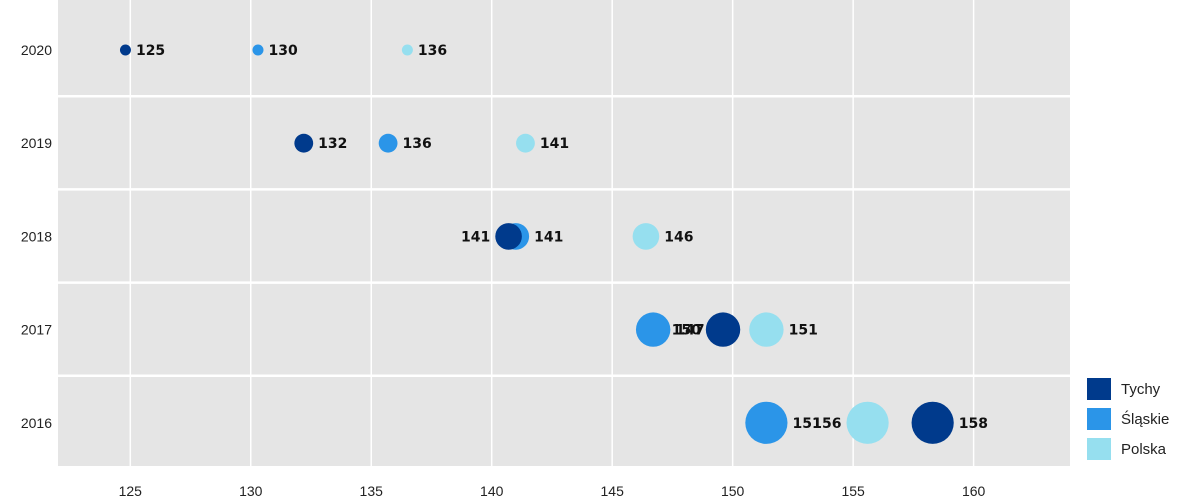 The height and width of the screenshot is (502, 1185). I want to click on data-label: 130, so click(282, 51).